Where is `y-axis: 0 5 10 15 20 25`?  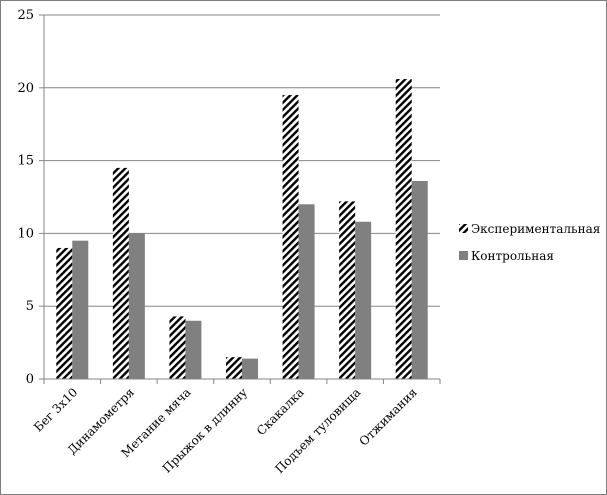
y-axis: 0 5 10 15 20 25 is located at coordinates (31, 197).